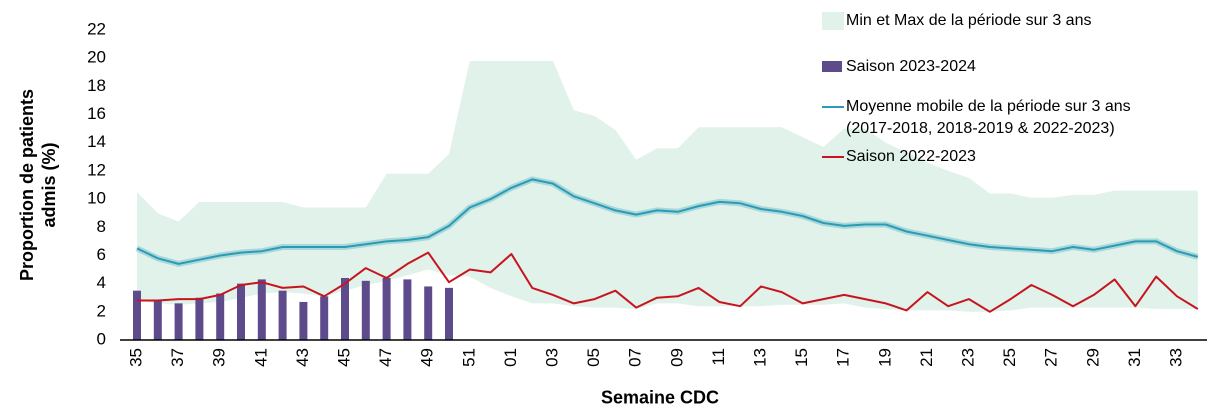  What do you see at coordinates (302, 357) in the screenshot?
I see `x-tick-label: 43` at bounding box center [302, 357].